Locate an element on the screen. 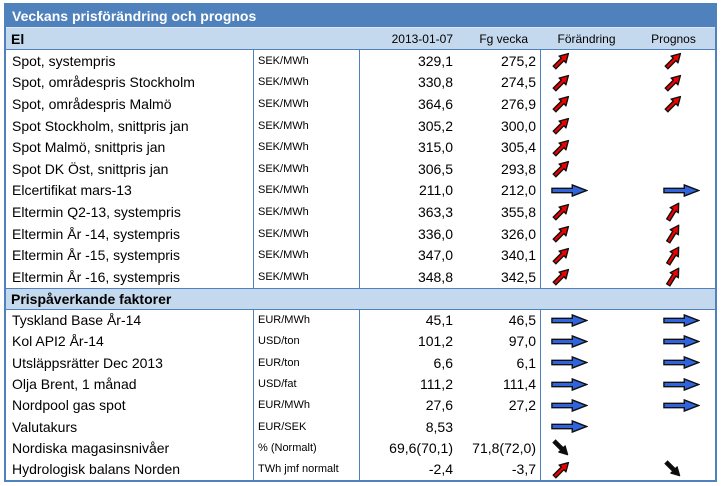 The image size is (721, 486). row-current-value: 211,0 is located at coordinates (436, 190).